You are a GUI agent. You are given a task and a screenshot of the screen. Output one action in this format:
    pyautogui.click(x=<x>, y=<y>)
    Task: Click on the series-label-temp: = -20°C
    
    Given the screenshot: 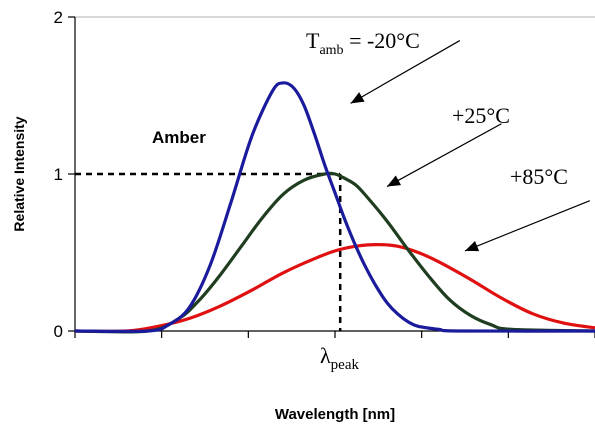 What is the action you would take?
    pyautogui.click(x=382, y=40)
    